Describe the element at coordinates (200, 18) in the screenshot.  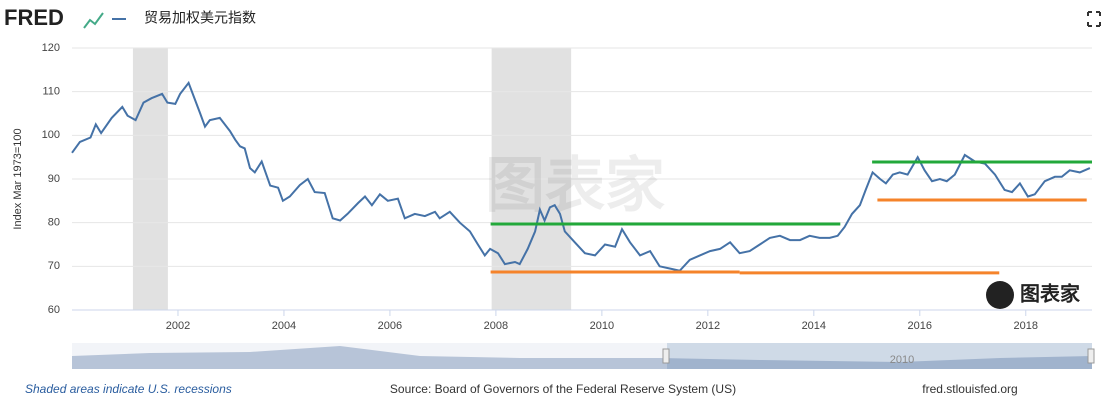
I see `chart-title: 贸易加权美元指数` at that location.